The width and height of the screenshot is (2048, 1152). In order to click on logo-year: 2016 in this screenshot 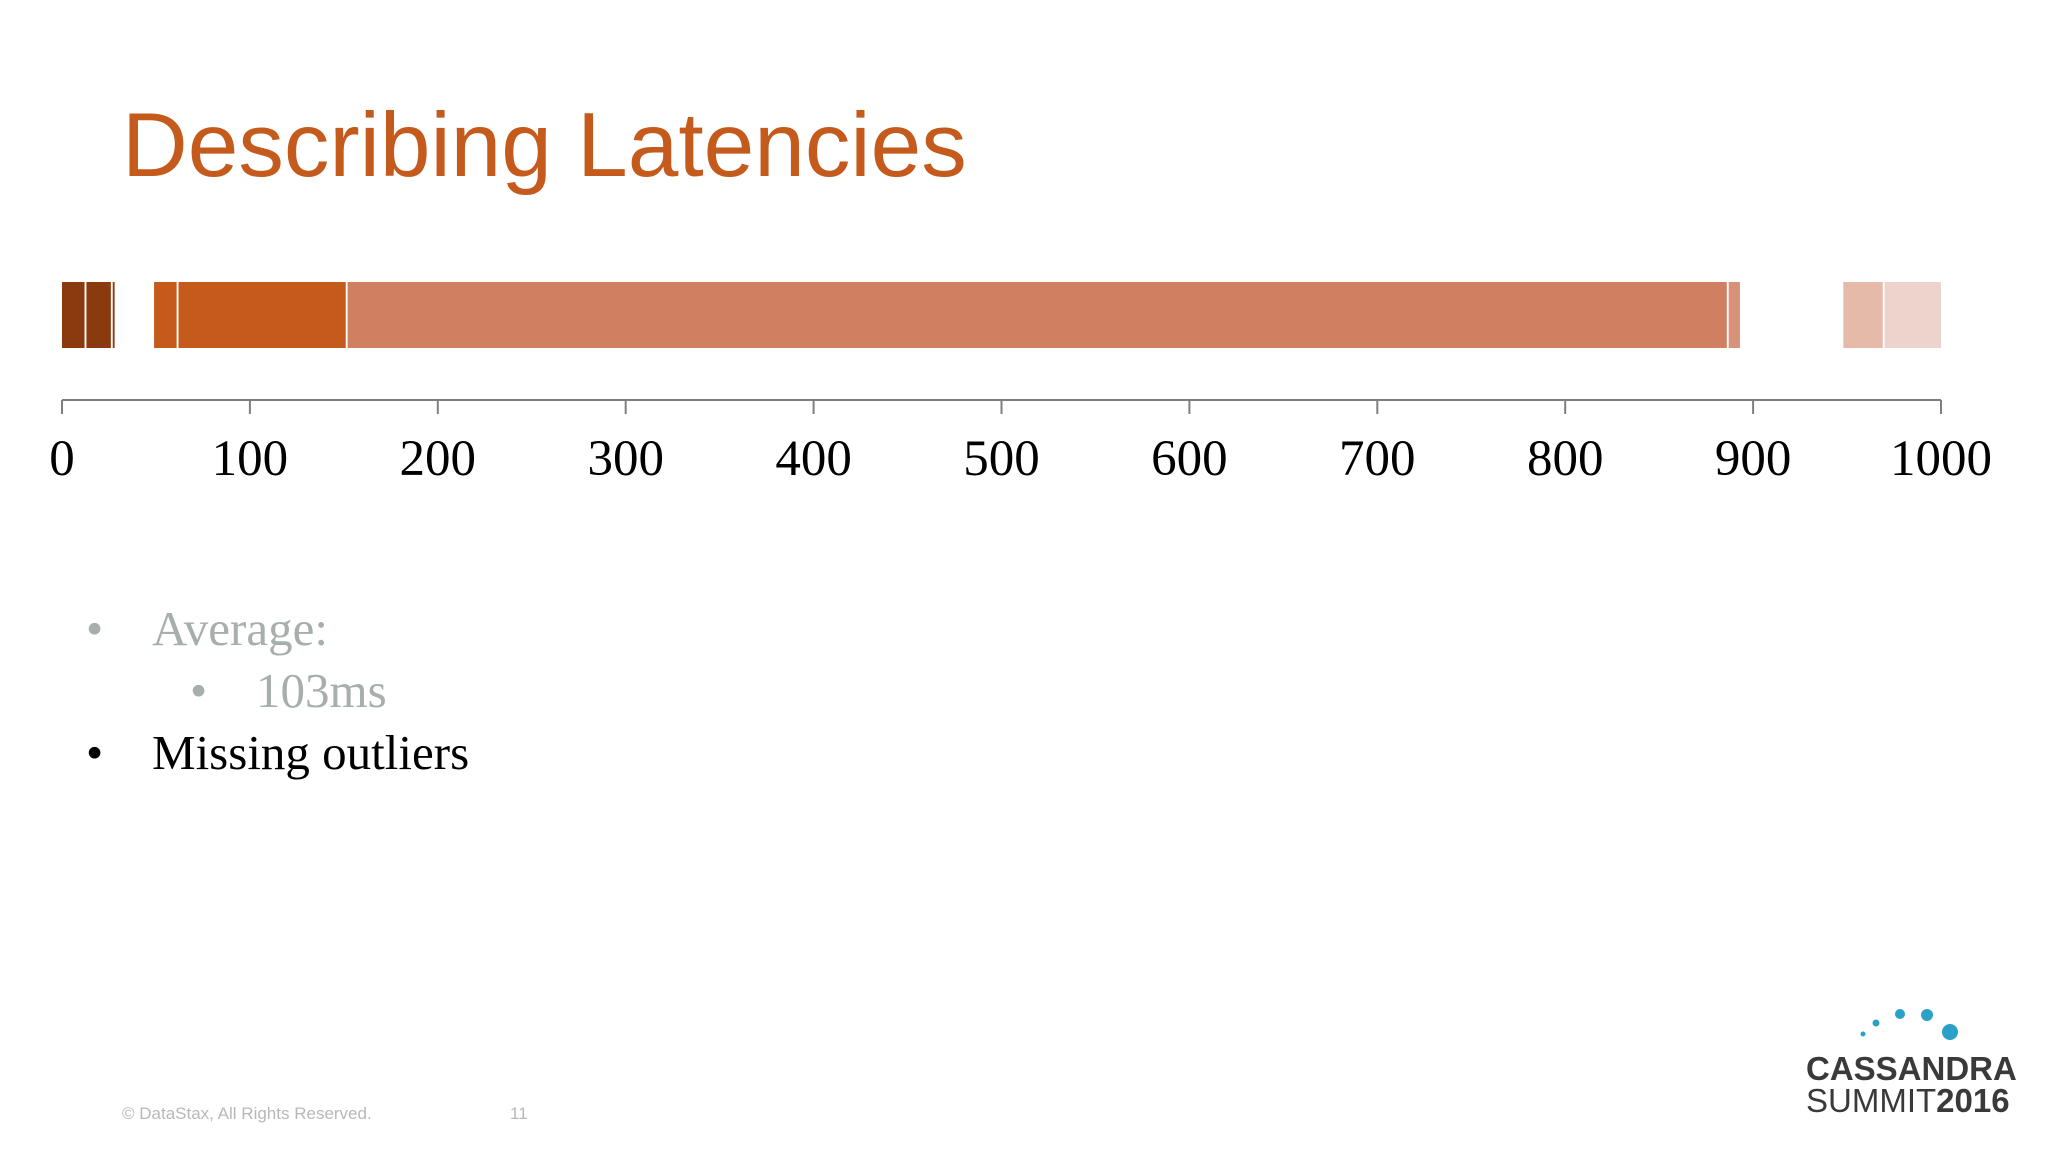, I will do `click(1973, 1100)`.